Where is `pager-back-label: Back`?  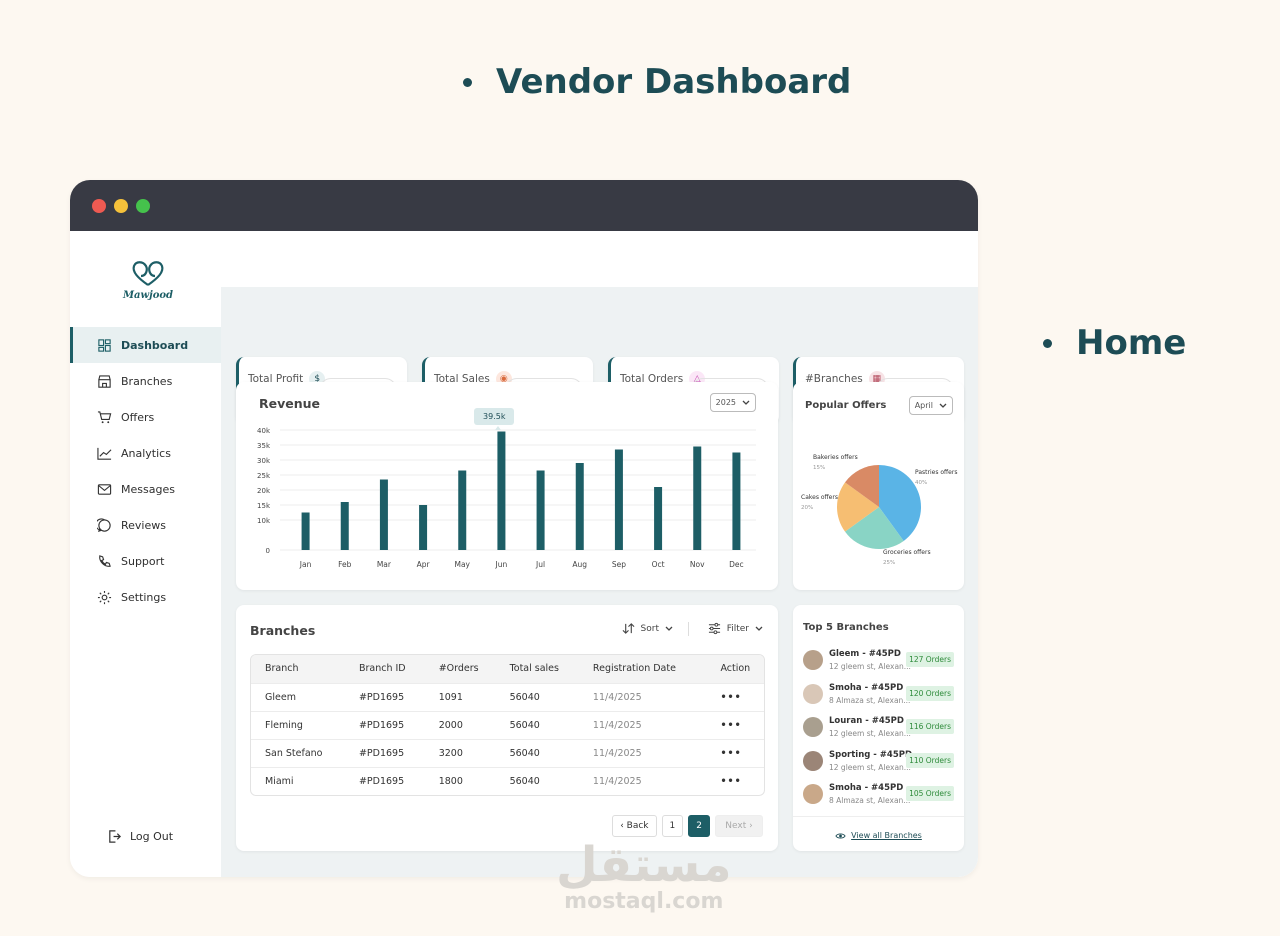
pager-back-label: Back is located at coordinates (637, 826).